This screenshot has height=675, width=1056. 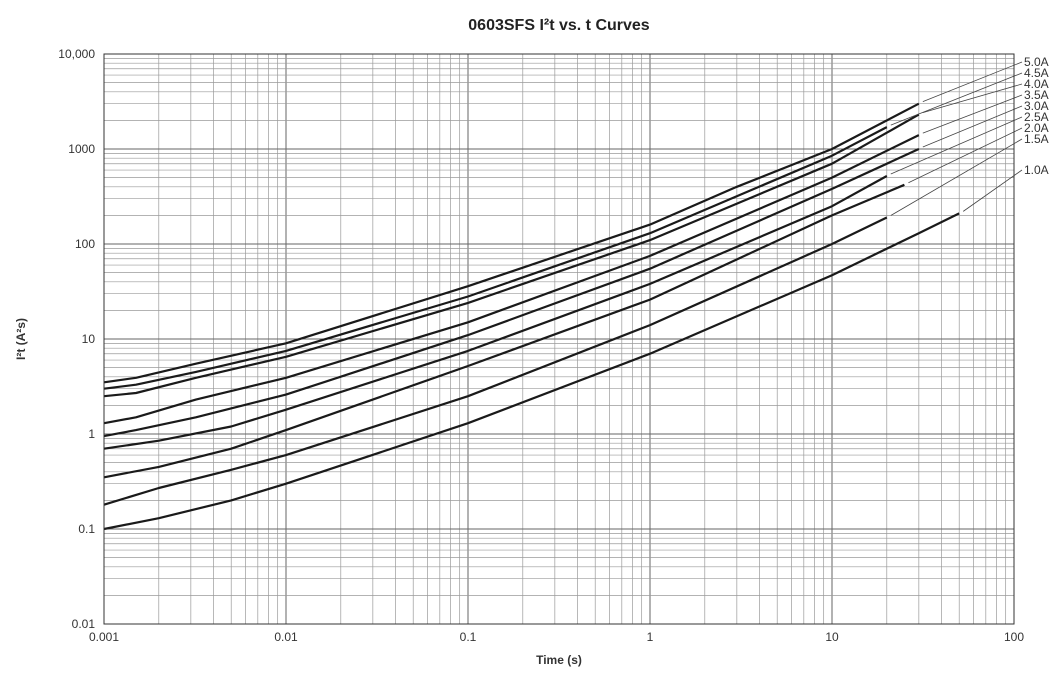 What do you see at coordinates (86, 529) in the screenshot?
I see `y-tick-label: 0.1` at bounding box center [86, 529].